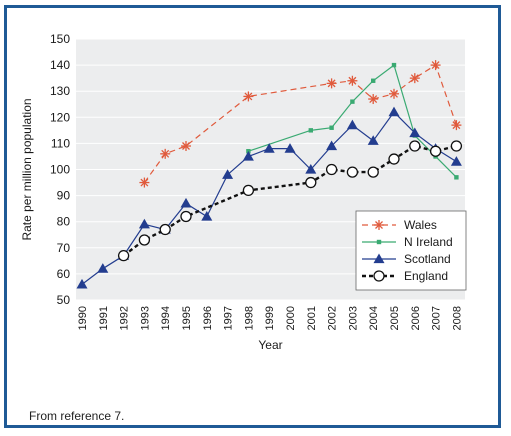  What do you see at coordinates (27, 169) in the screenshot?
I see `y-axis-label: Rate per million population` at bounding box center [27, 169].